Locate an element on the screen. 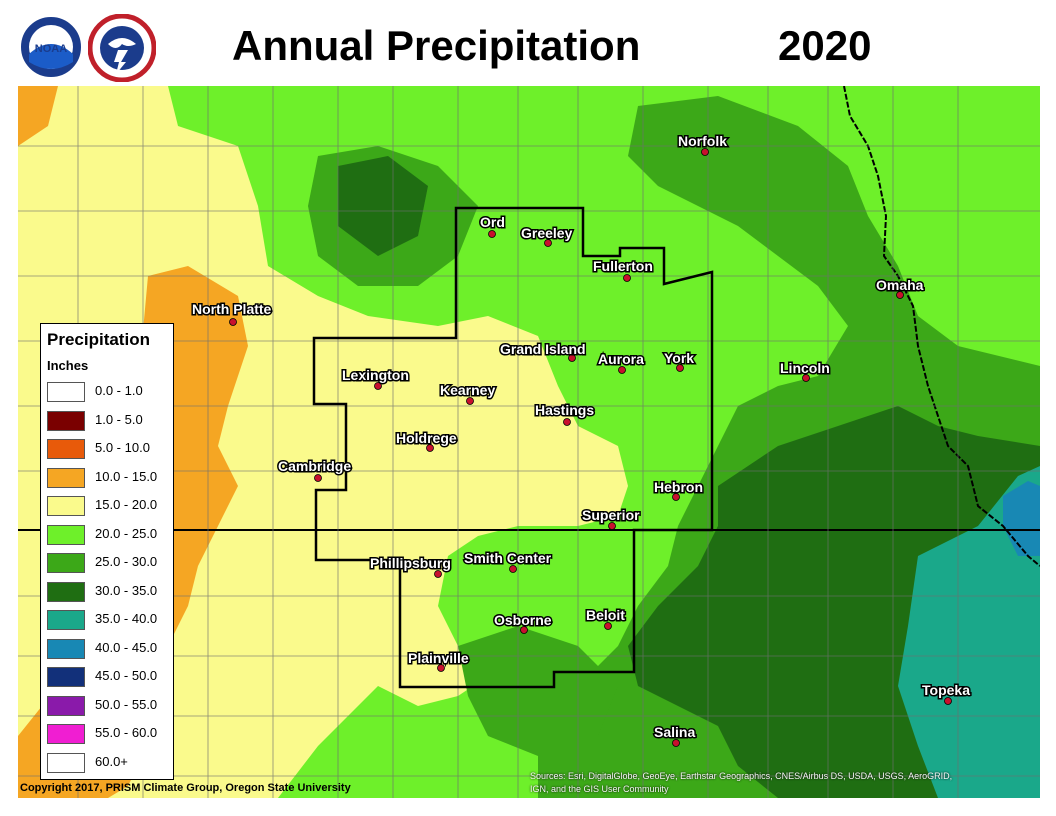 The height and width of the screenshot is (816, 1056). attribution-line-2: IGN, and the GIS User Community is located at coordinates (599, 789).